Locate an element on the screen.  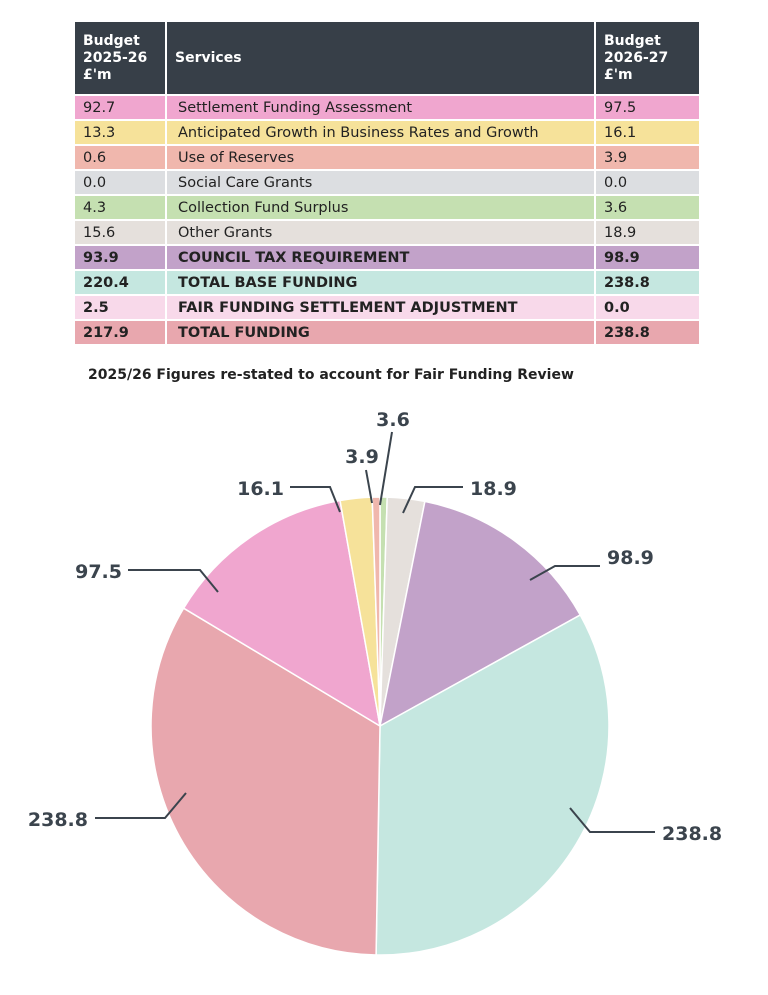
table-row: 93.9 COUNCIL TAX REQUIREMENT 98.9 is located at coordinates (387, 257).